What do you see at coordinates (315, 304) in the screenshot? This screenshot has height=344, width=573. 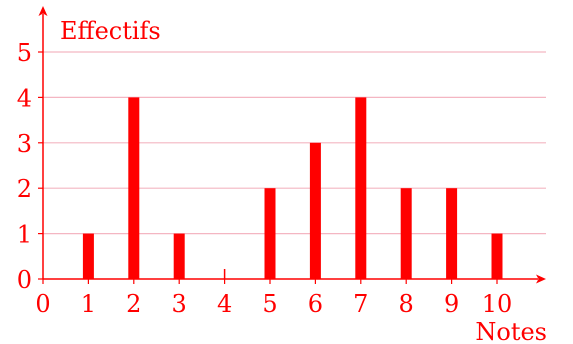 I see `x-tick-label-6: 6` at bounding box center [315, 304].